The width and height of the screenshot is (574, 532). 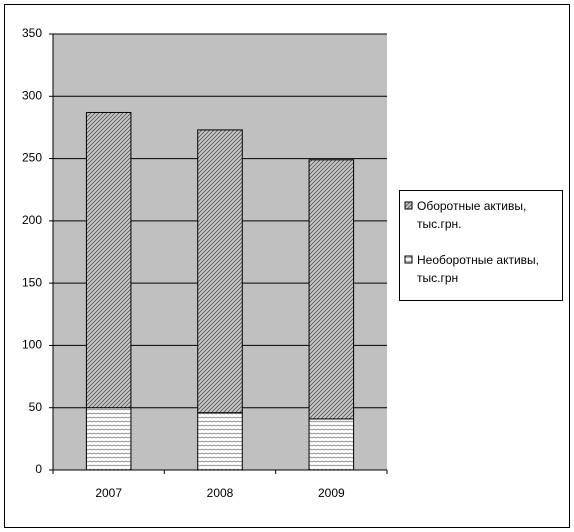 I want to click on legend-label: Оборотные активы, тыс.грн., so click(x=472, y=215).